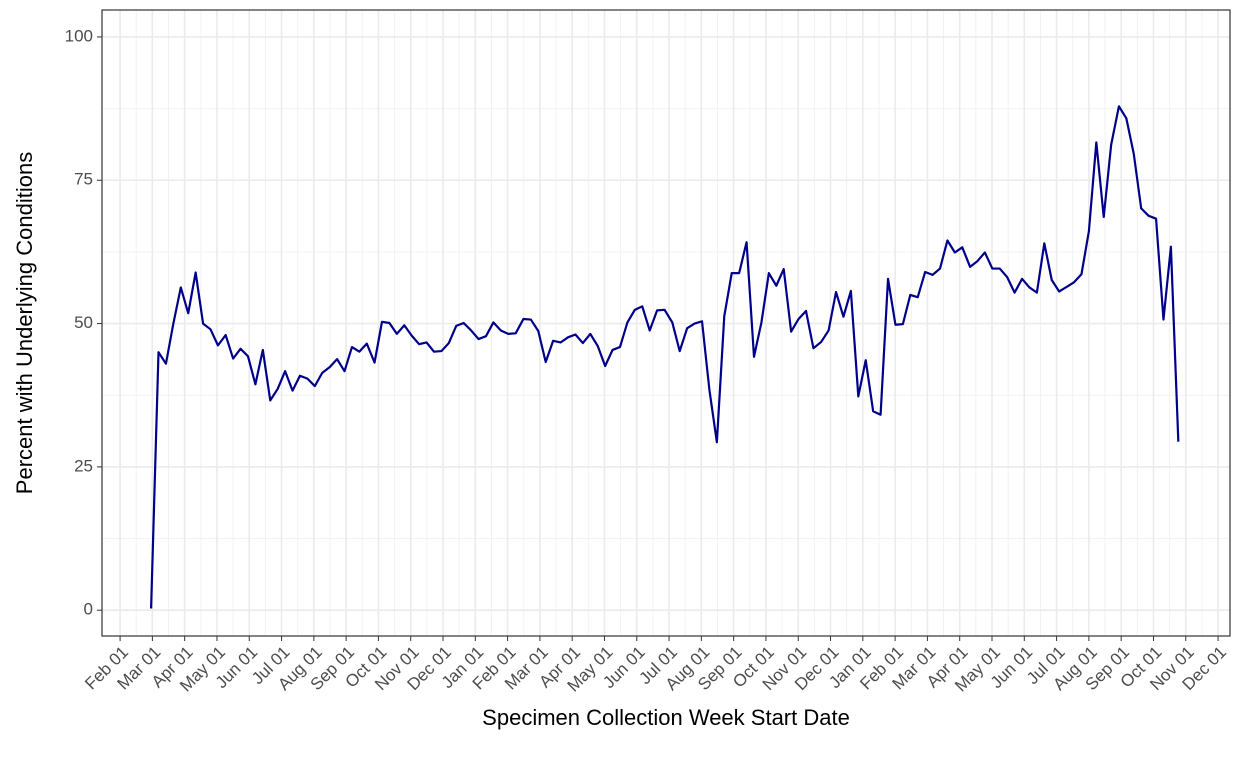 This screenshot has height=758, width=1239. What do you see at coordinates (666, 717) in the screenshot?
I see `x-axis-title: Specimen Collection Week Start Date` at bounding box center [666, 717].